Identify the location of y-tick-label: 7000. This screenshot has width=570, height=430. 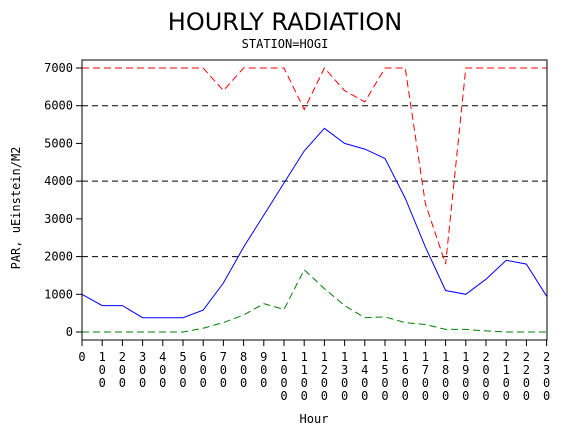
(58, 68).